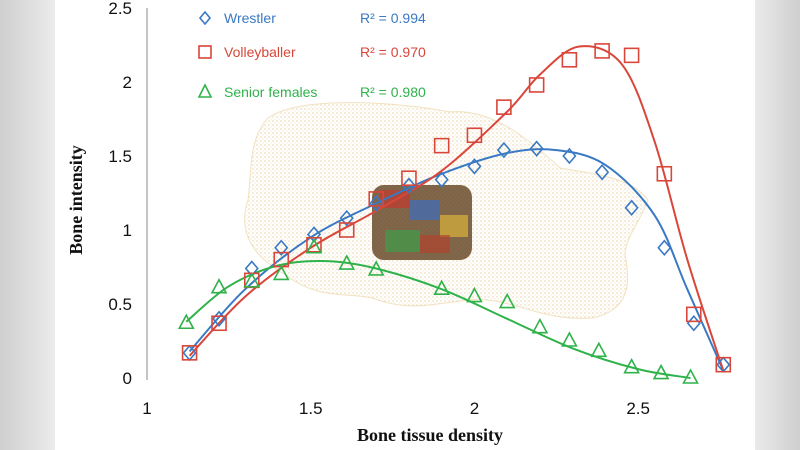 The height and width of the screenshot is (450, 800). What do you see at coordinates (422, 222) in the screenshot?
I see `colored-bone-region` at bounding box center [422, 222].